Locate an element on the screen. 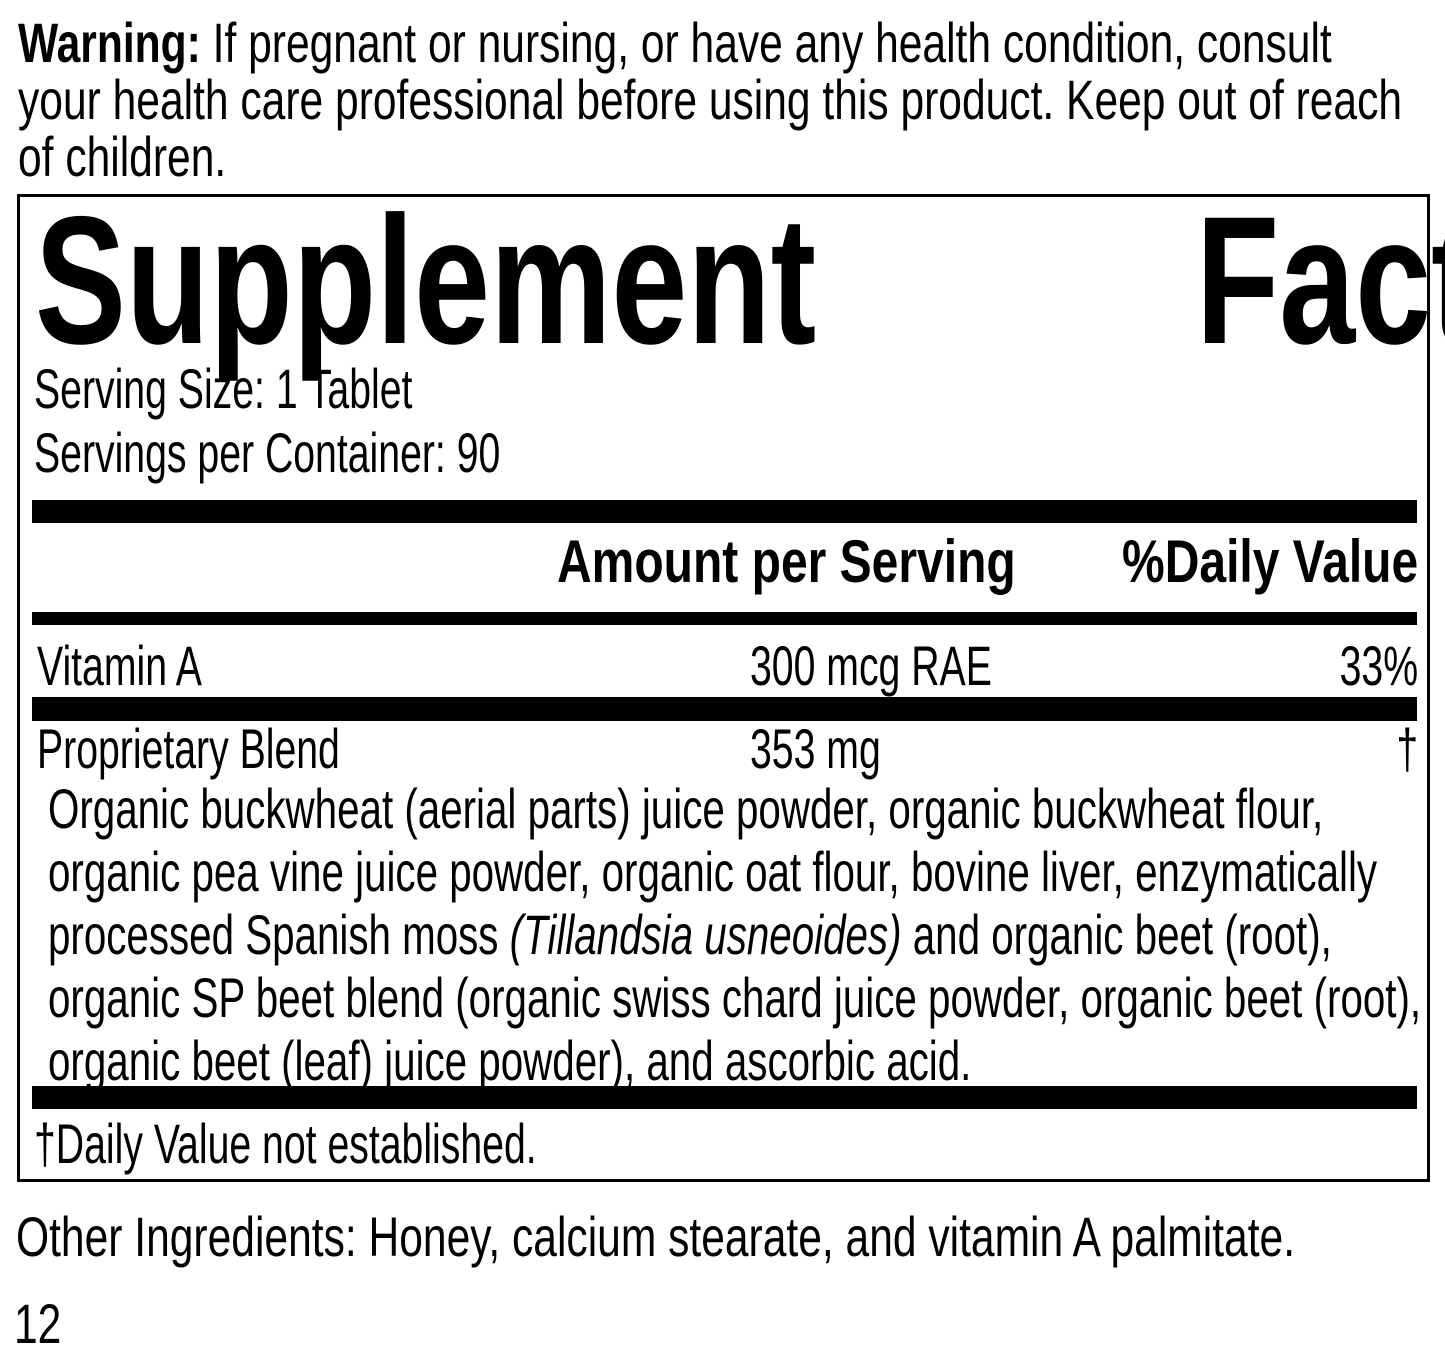  thick-divider-bottom is located at coordinates (724, 1097).